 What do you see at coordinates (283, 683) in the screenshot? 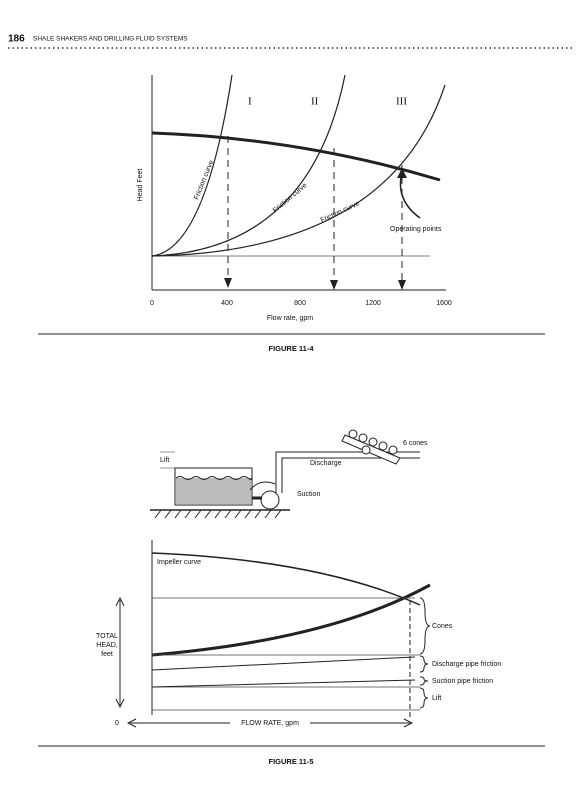
I see `suction-friction-line` at bounding box center [283, 683].